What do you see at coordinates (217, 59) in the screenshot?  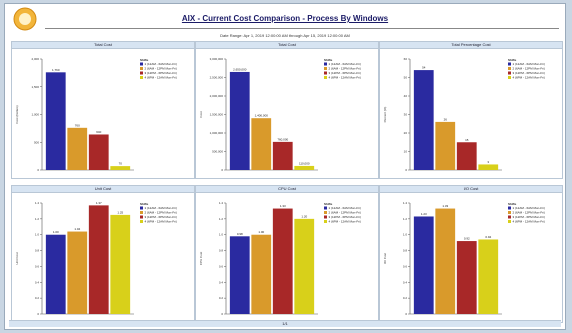 I see `y-tick-label: 3,000,000` at bounding box center [217, 59].